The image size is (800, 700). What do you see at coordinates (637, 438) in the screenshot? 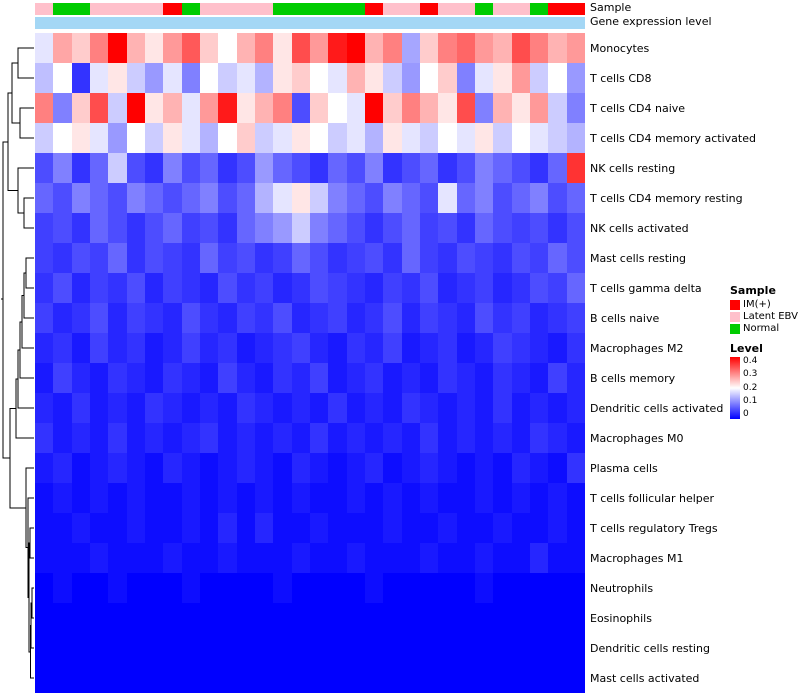
I see `row-label: Macrophages M0` at bounding box center [637, 438].